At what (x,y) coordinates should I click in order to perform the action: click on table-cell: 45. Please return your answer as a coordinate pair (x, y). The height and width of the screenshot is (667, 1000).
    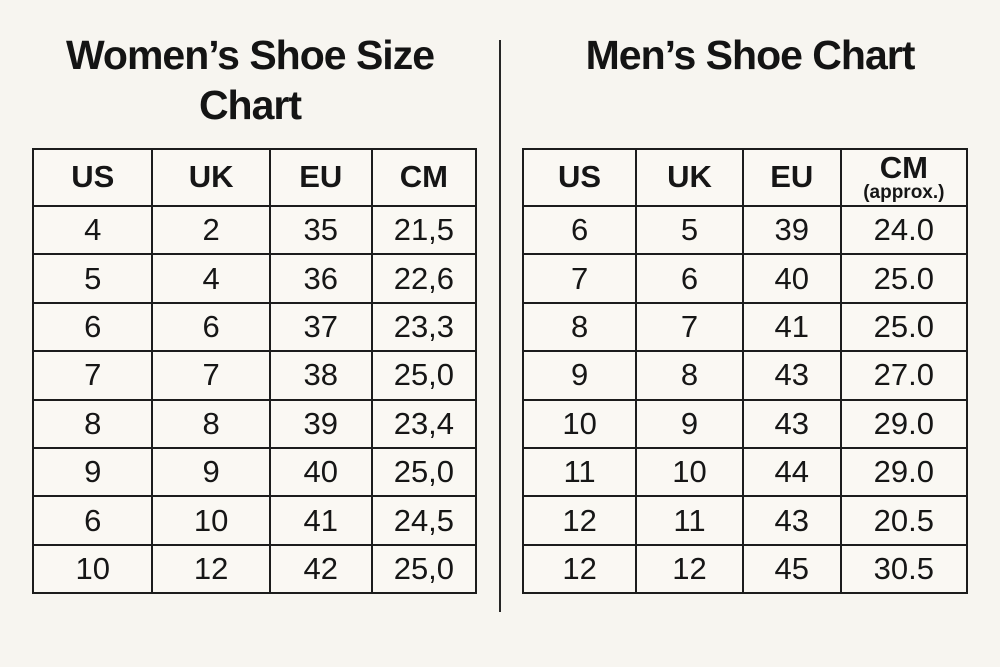
    Looking at the image, I should click on (791, 569).